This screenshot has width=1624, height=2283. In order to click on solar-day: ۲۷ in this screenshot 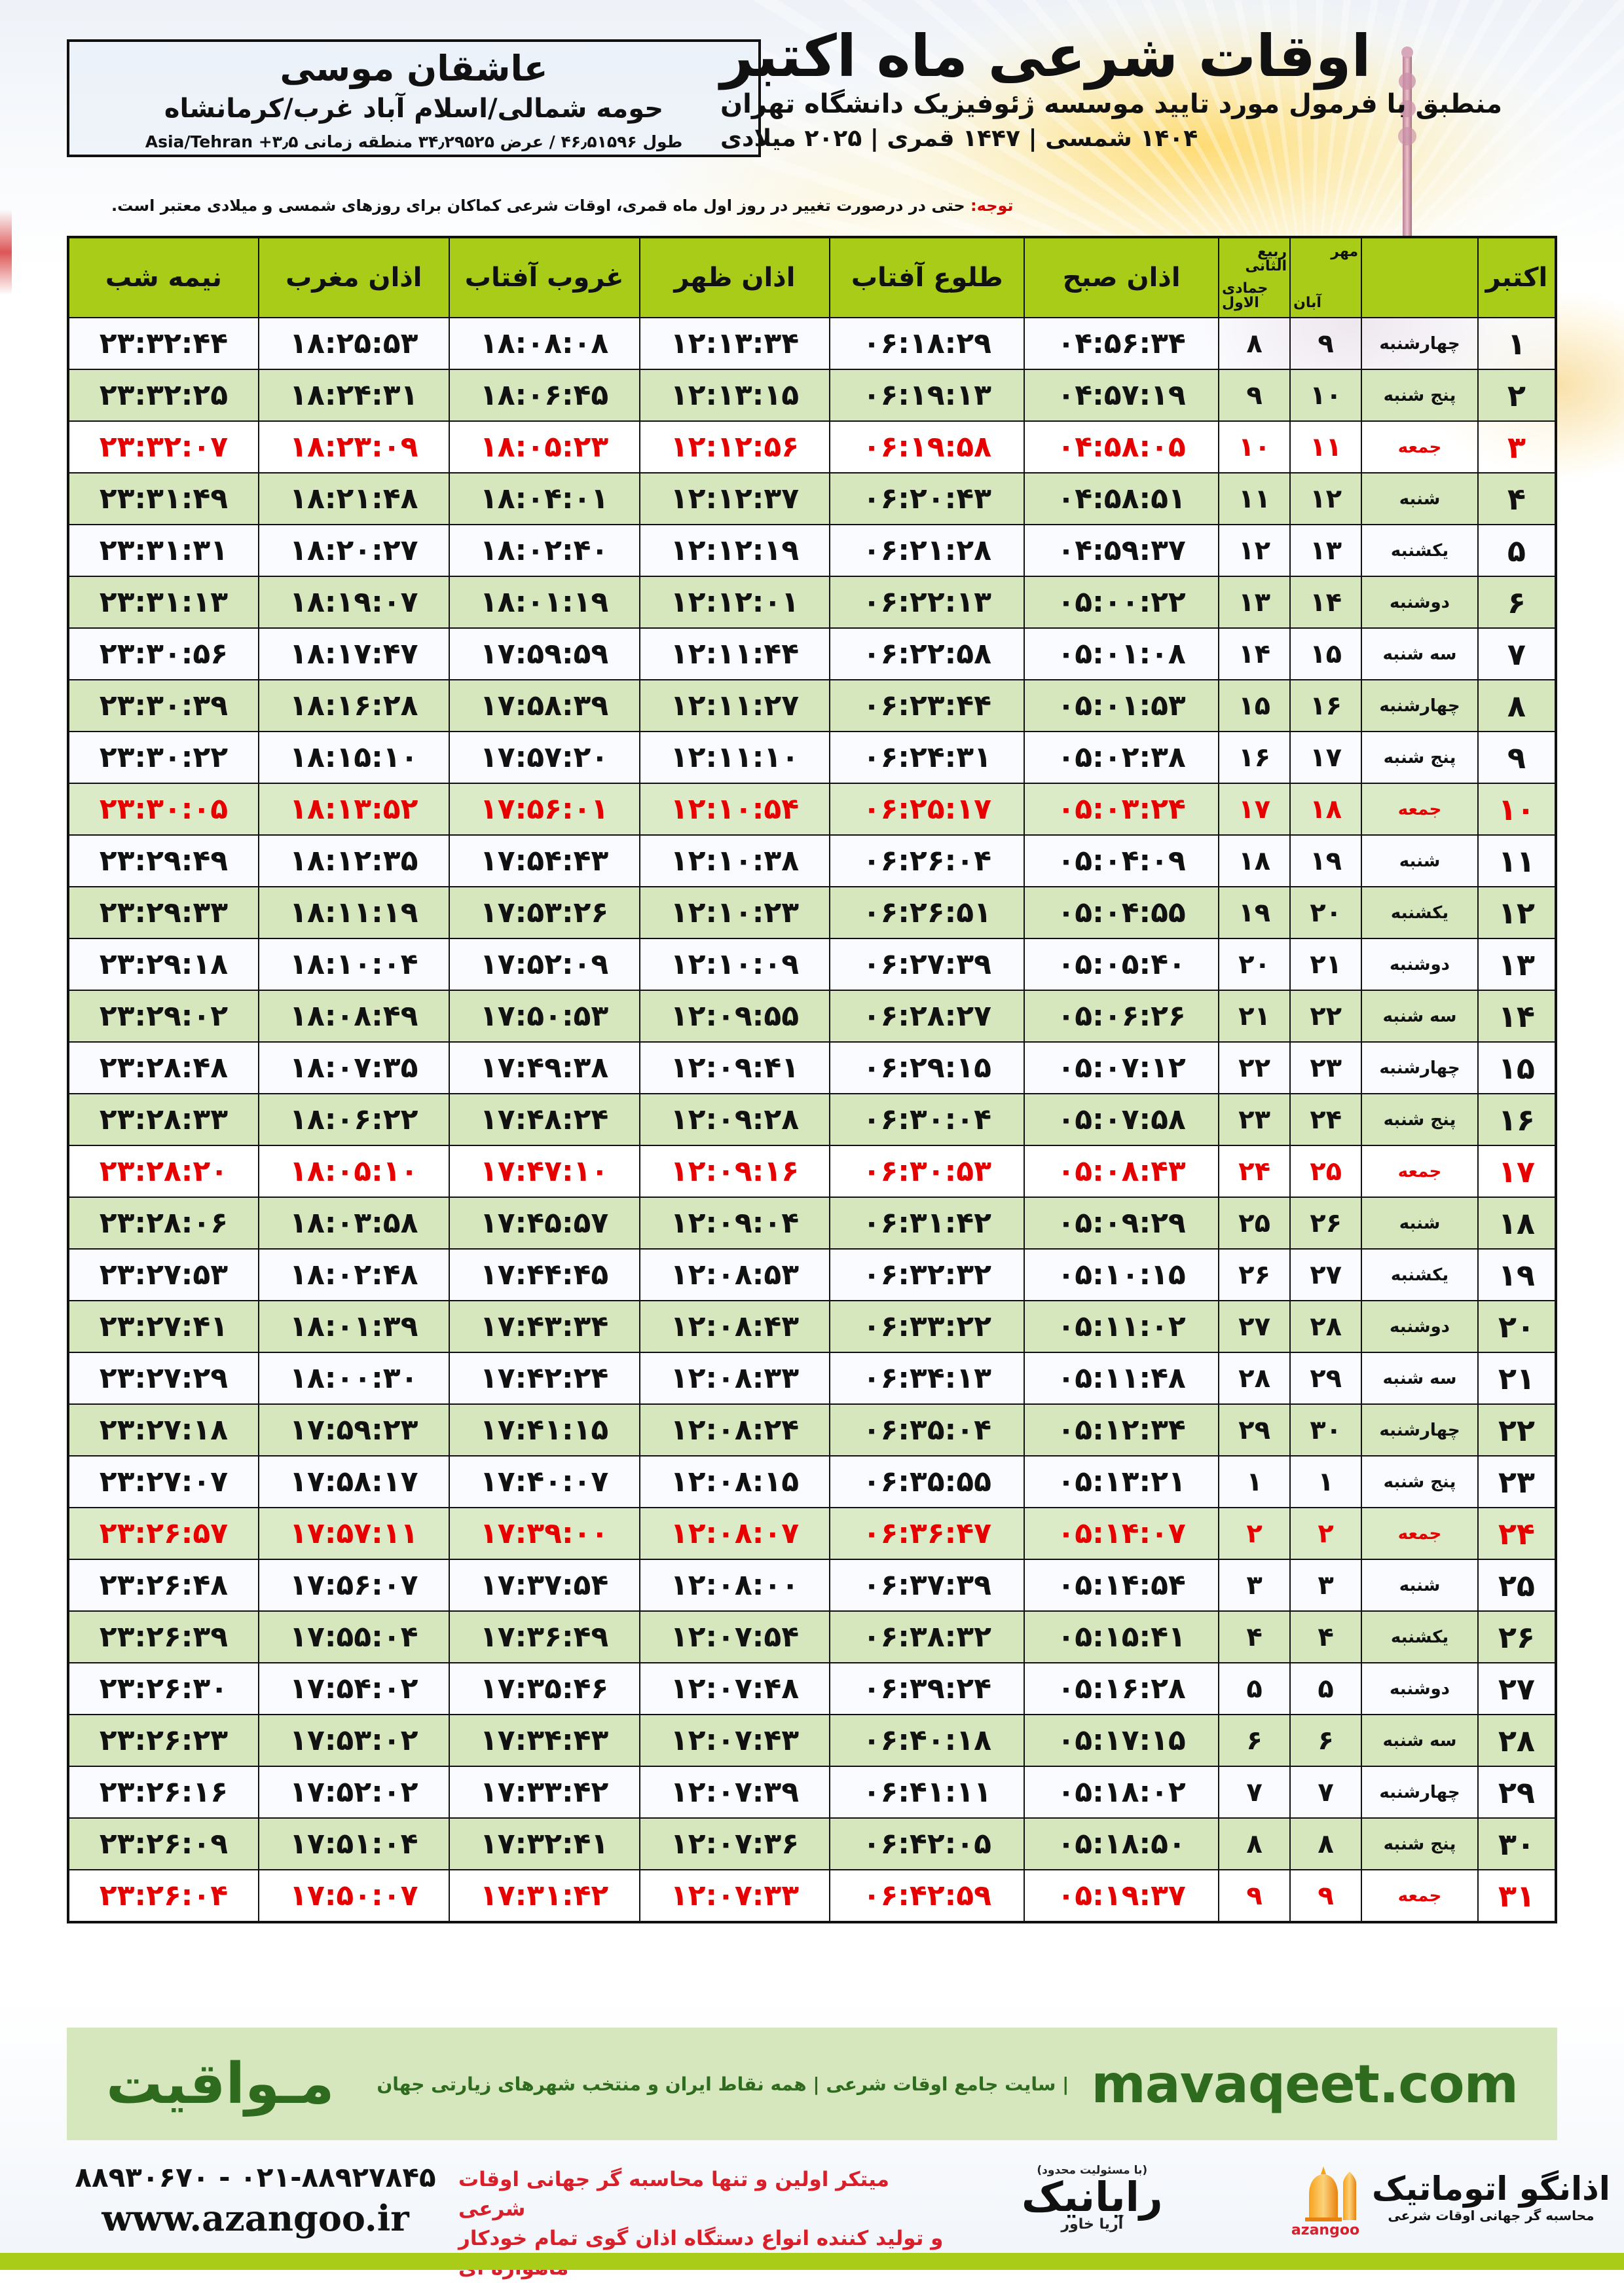, I will do `click(1326, 1274)`.